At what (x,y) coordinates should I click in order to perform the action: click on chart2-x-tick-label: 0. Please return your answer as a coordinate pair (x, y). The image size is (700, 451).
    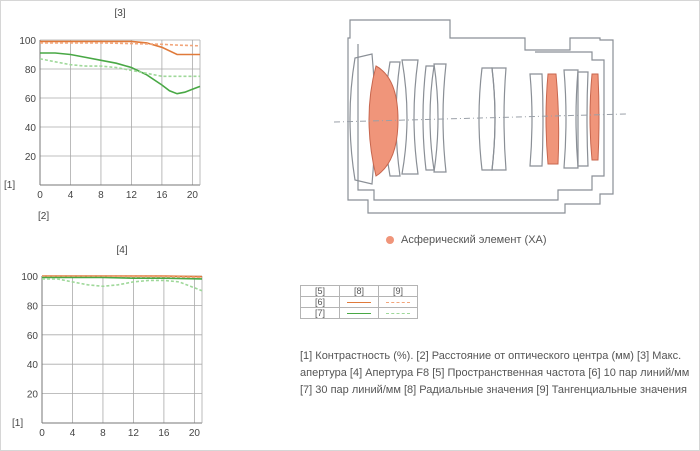
    Looking at the image, I should click on (42, 433).